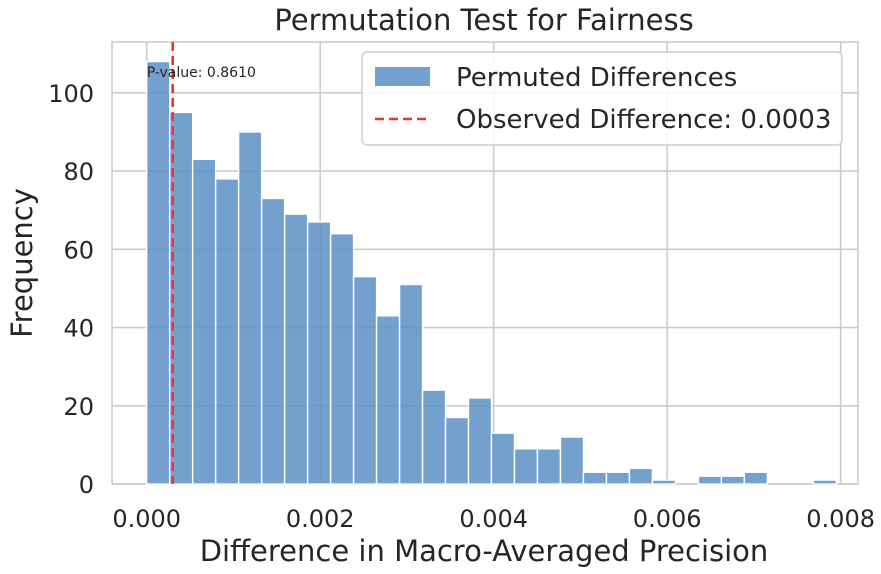  What do you see at coordinates (71, 289) in the screenshot?
I see `y-tick-labels: 0 20 40 60 80 100` at bounding box center [71, 289].